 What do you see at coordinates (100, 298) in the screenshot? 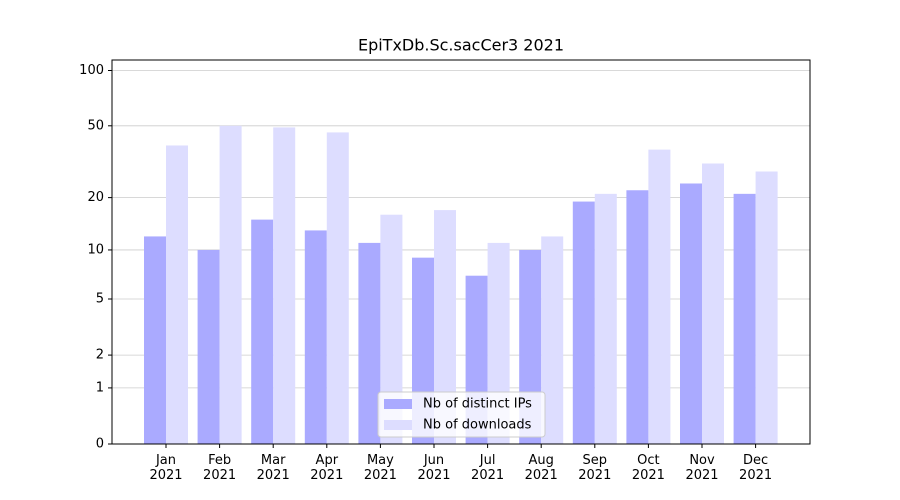
I see `y-tick-label: 5` at bounding box center [100, 298].